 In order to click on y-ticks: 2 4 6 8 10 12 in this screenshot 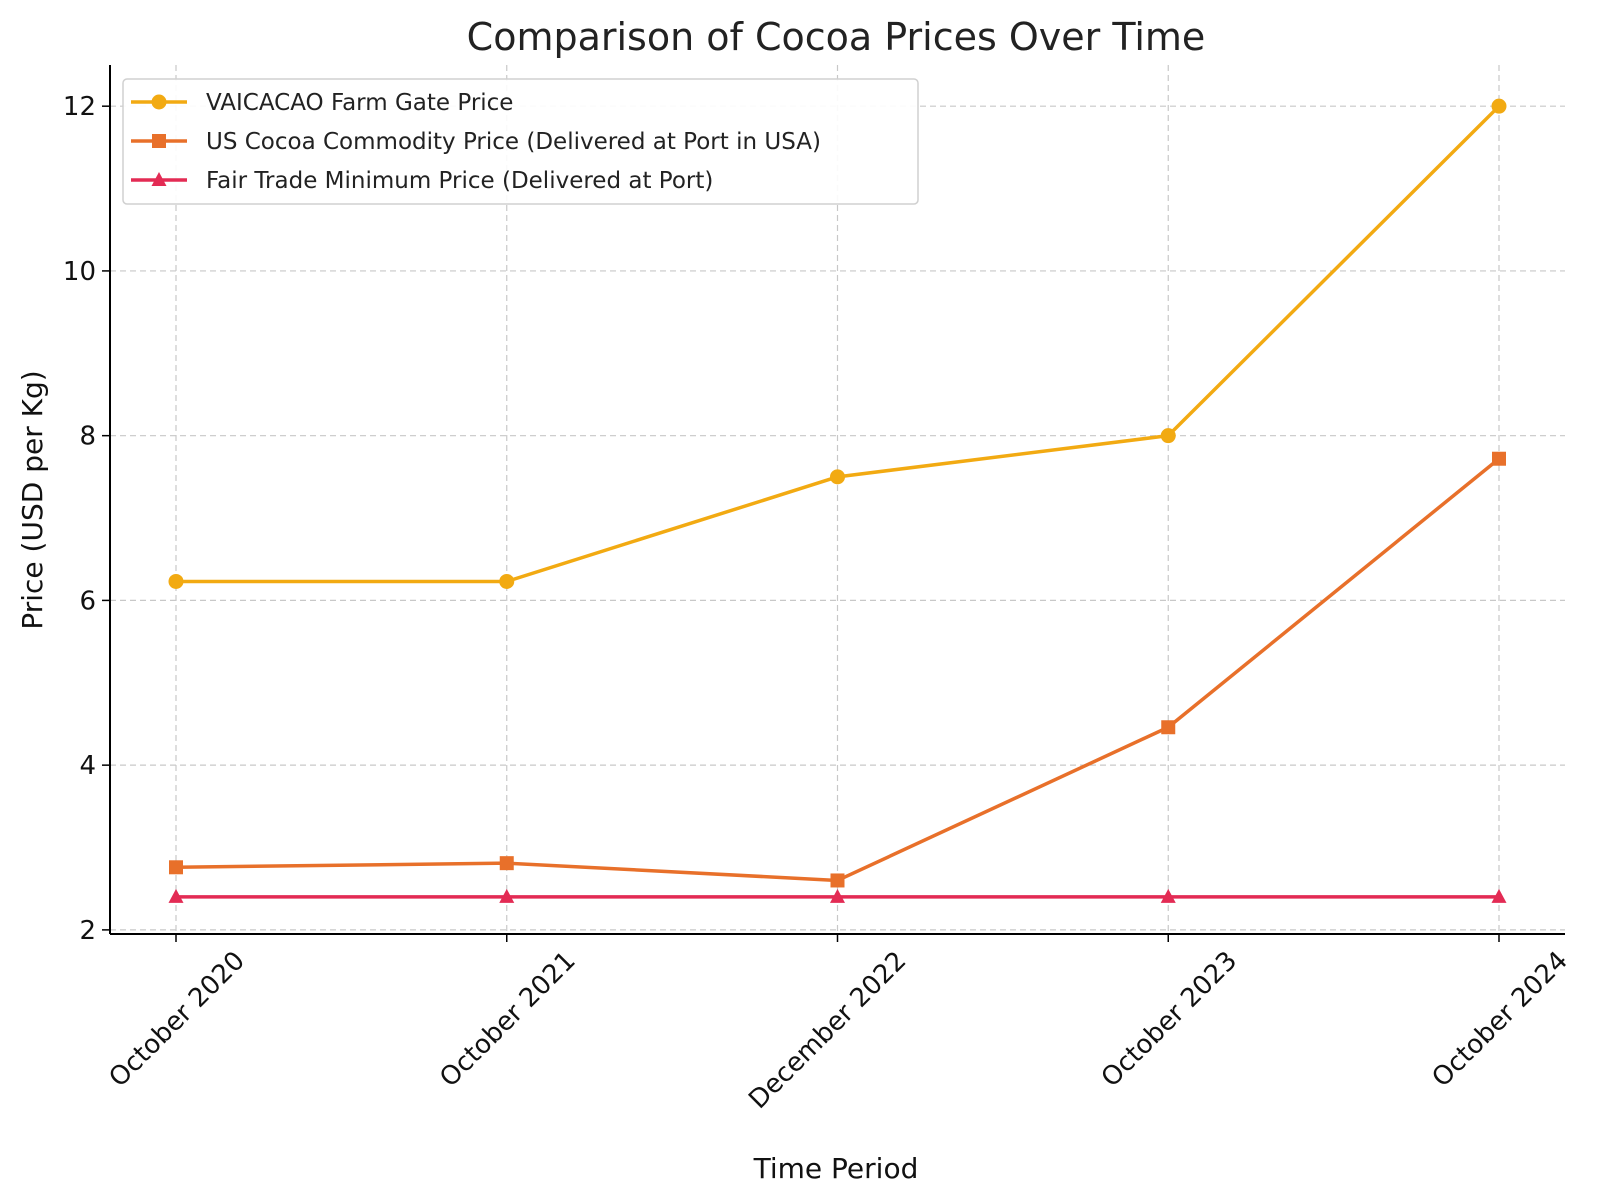, I will do `click(86, 519)`.